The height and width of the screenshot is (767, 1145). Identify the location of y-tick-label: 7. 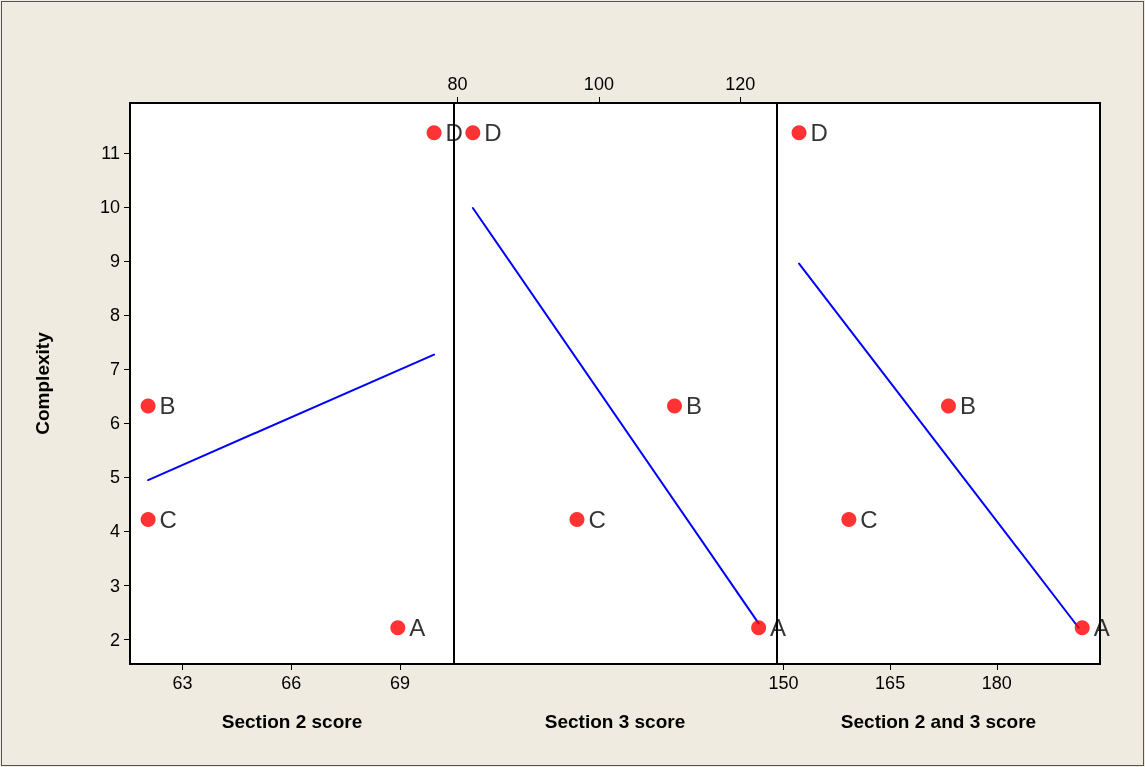
(114, 369).